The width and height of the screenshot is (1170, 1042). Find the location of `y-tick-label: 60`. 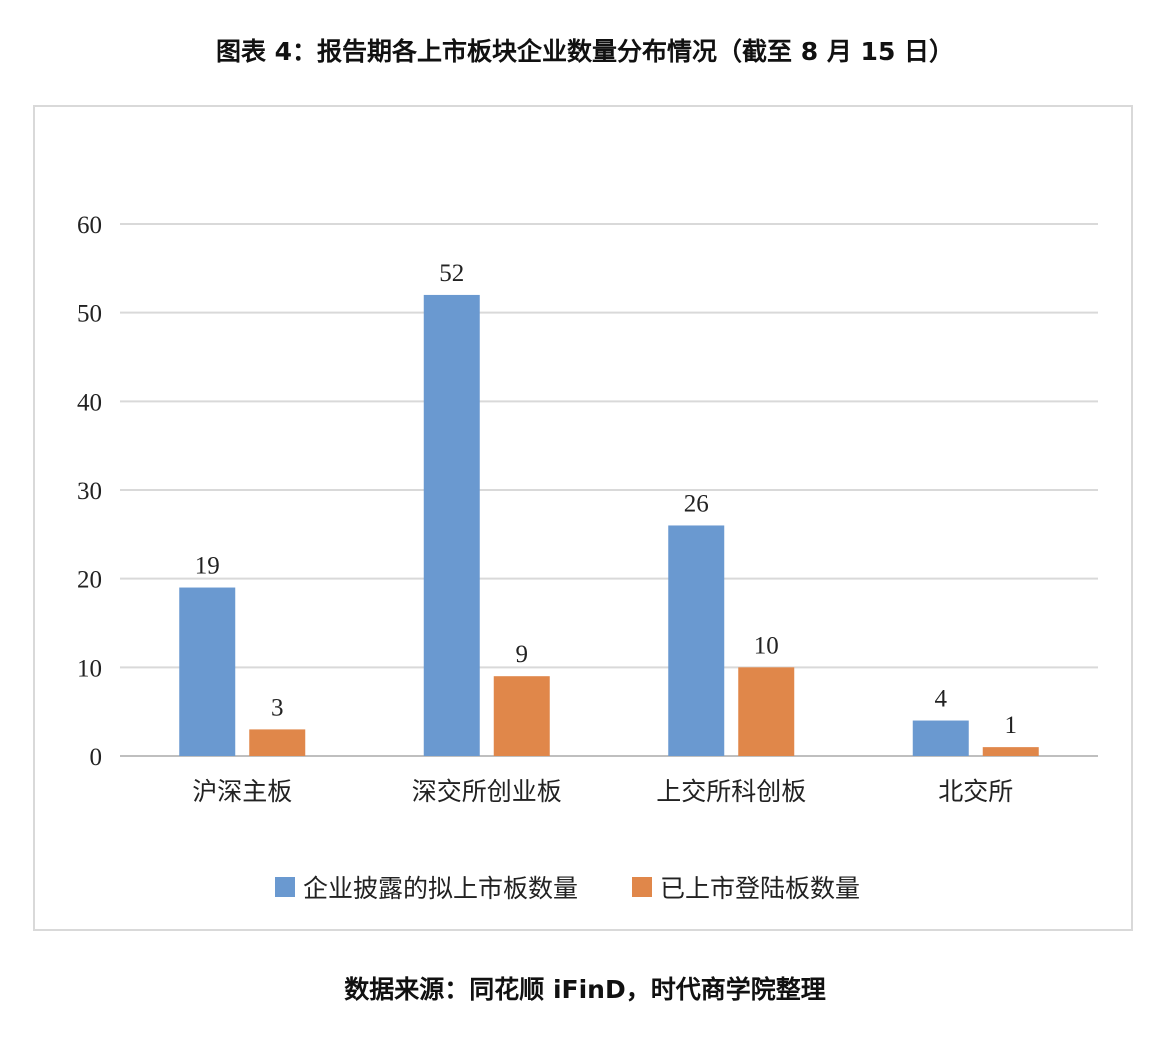

y-tick-label: 60 is located at coordinates (89, 225).